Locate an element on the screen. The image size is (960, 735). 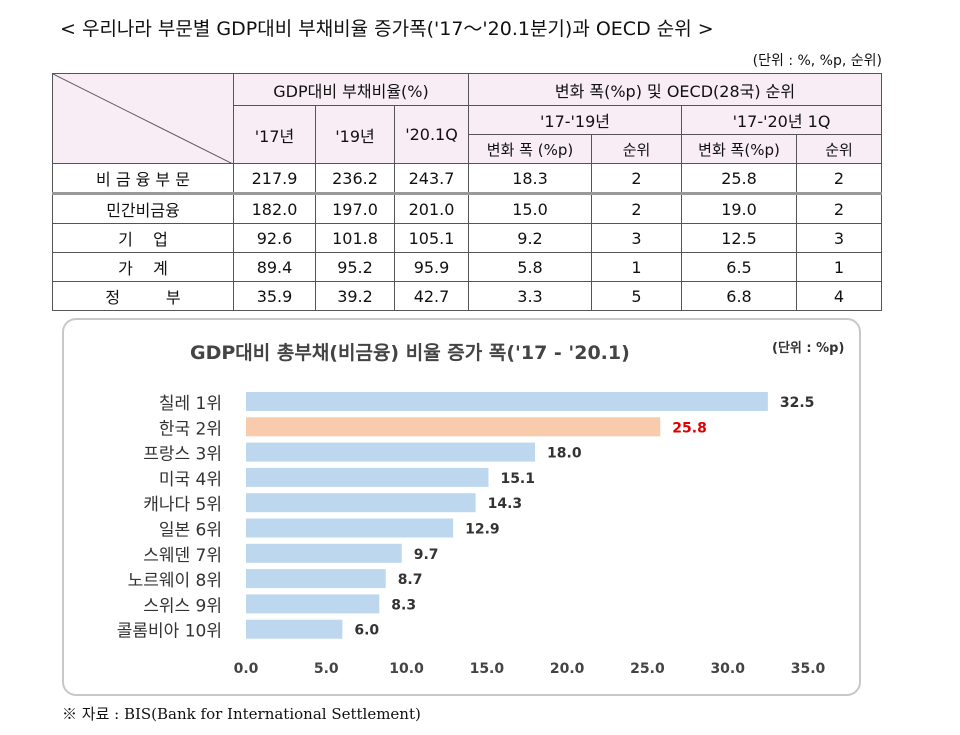
x-tick-label: 10.0 is located at coordinates (406, 669).